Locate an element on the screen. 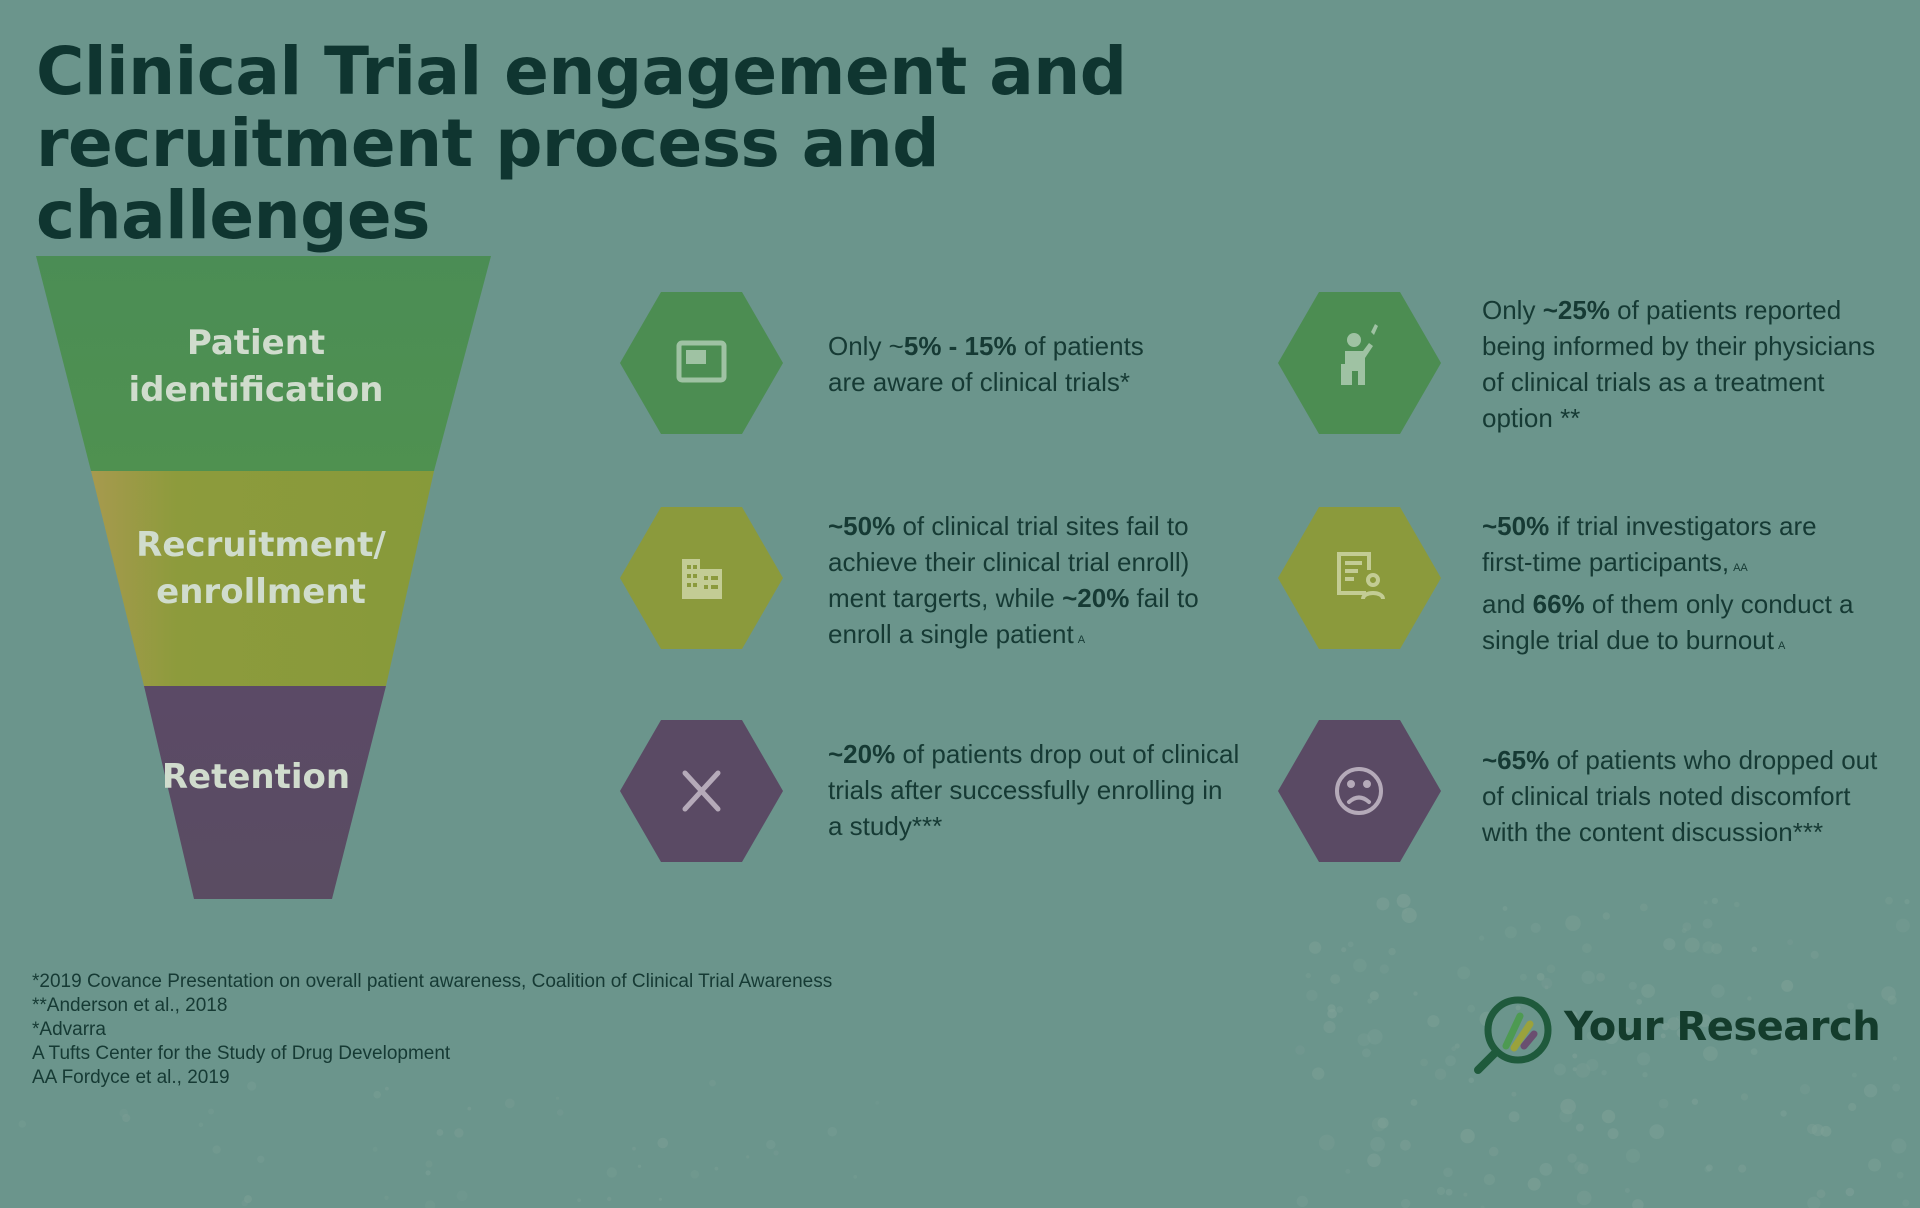  person-raising-hand-icon is located at coordinates (1359, 354).